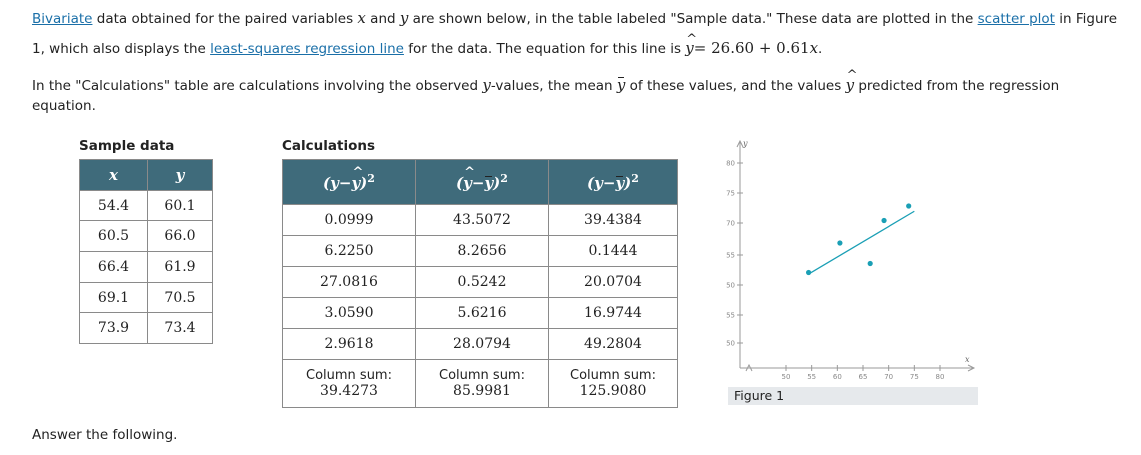 The image size is (1141, 455). What do you see at coordinates (382, 19) in the screenshot?
I see `intro-text-and: and` at bounding box center [382, 19].